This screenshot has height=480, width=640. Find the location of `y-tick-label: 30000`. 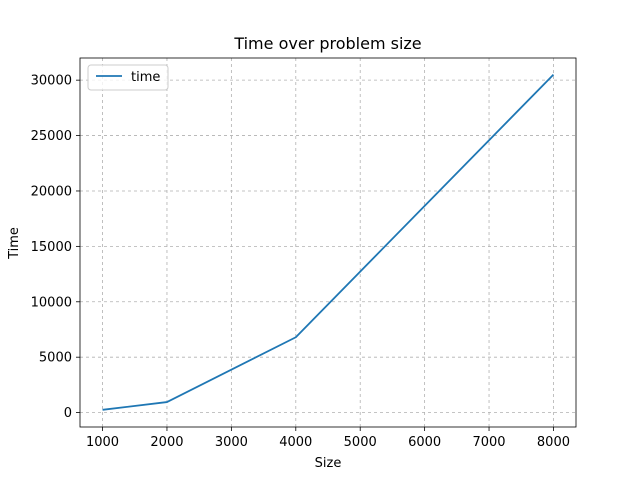

y-tick-label: 30000 is located at coordinates (51, 81).